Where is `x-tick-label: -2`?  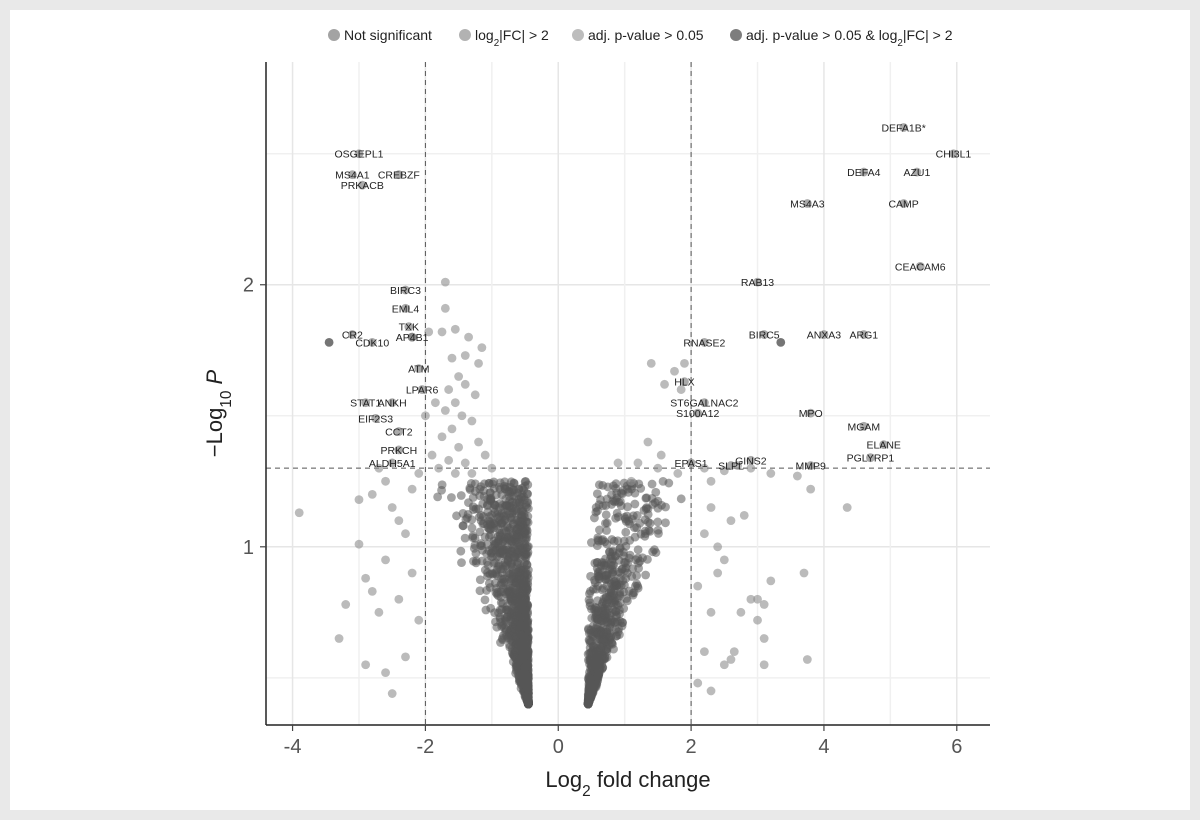
x-tick-label: -2 is located at coordinates (426, 747).